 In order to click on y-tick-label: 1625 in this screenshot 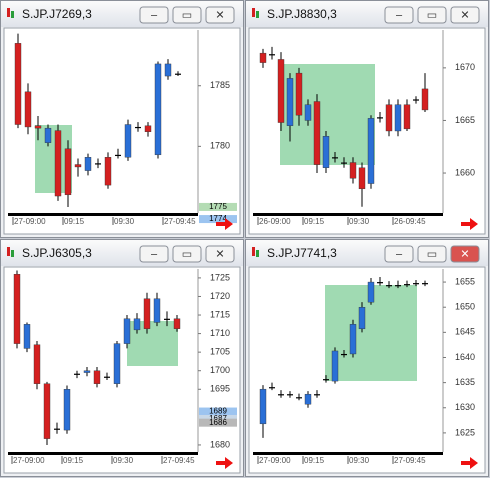, I will do `click(465, 432)`.